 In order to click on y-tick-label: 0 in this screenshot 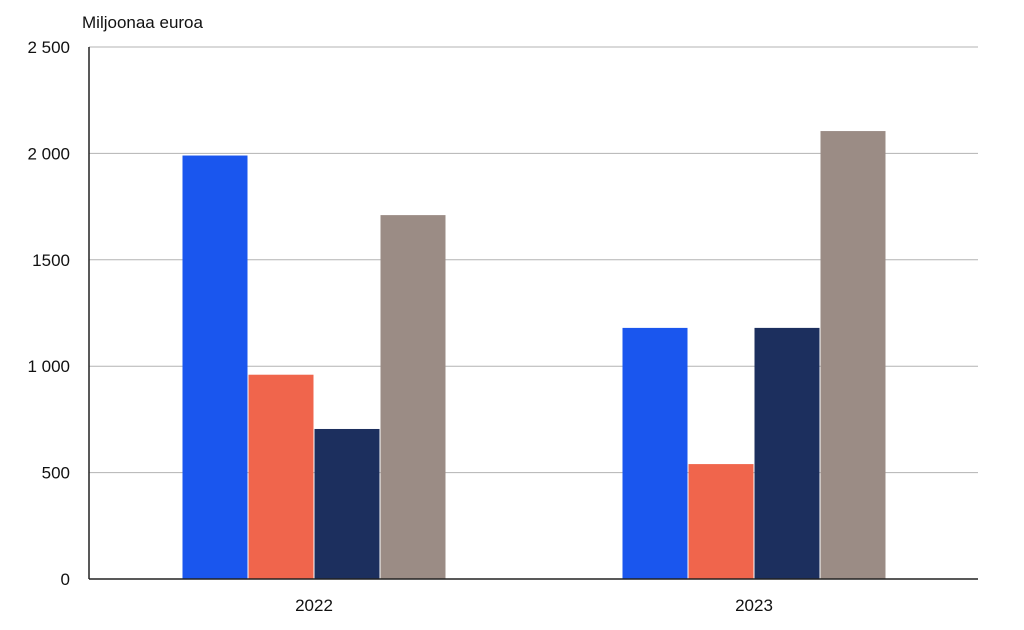, I will do `click(65, 579)`.